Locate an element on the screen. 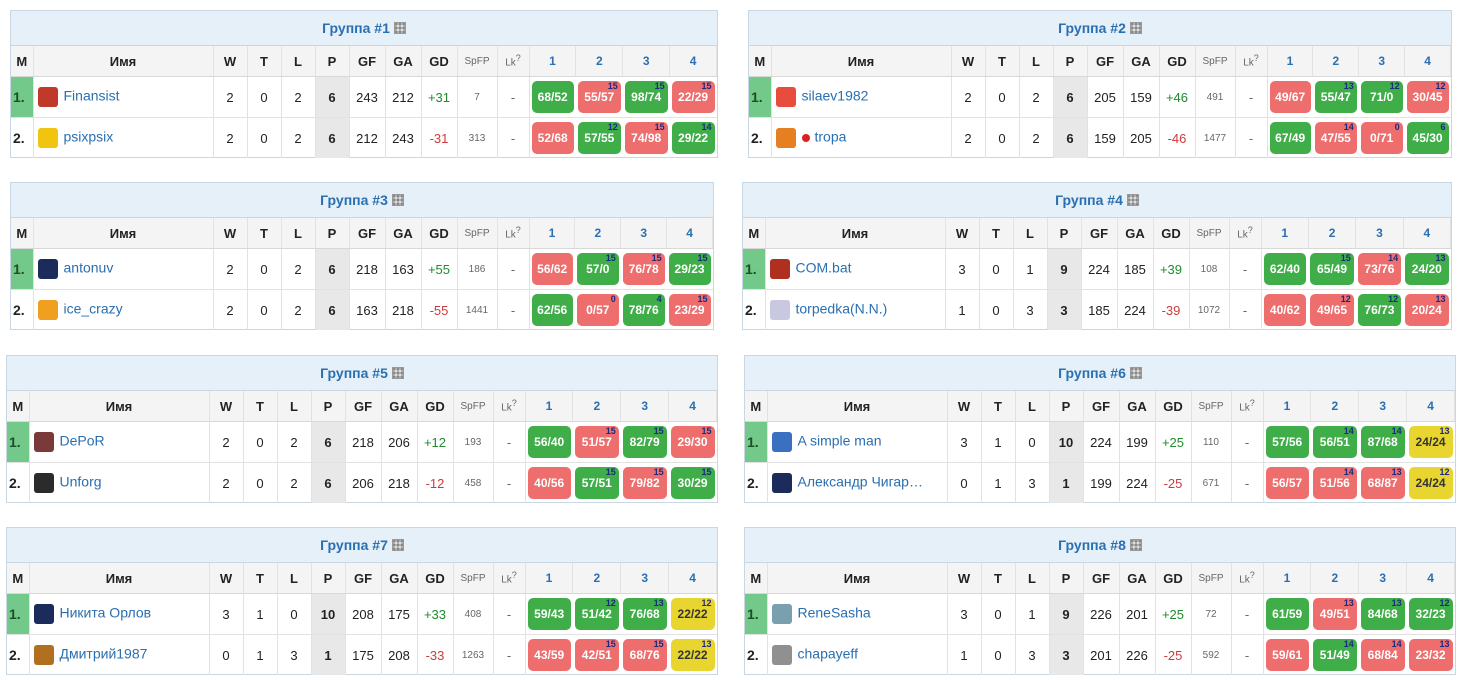 This screenshot has width=1460, height=680. round-result-cell: 24/20 13 is located at coordinates (1427, 269).